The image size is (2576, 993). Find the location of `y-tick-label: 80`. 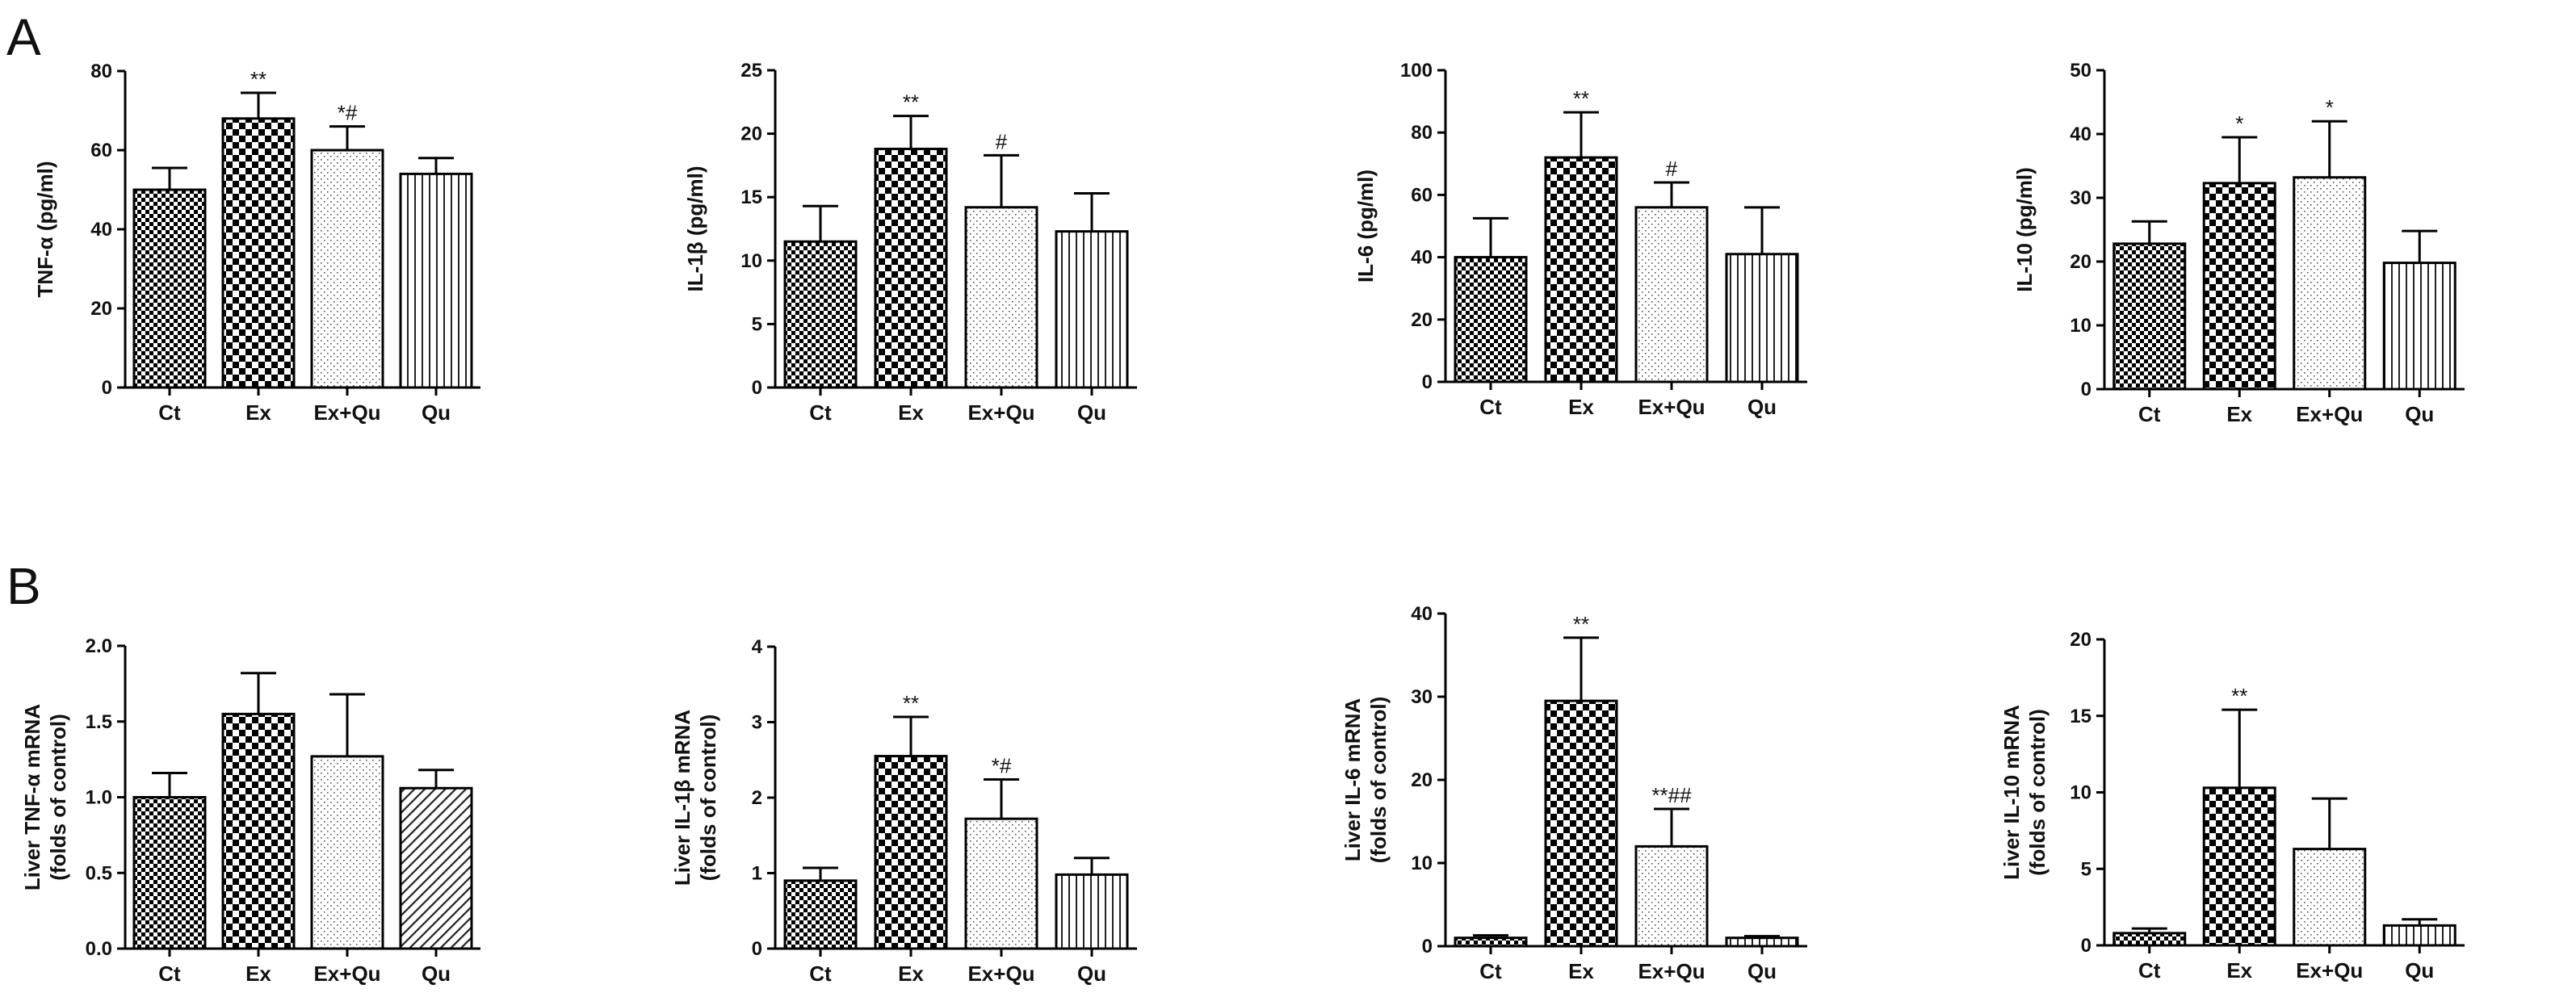

y-tick-label: 80 is located at coordinates (1422, 133).